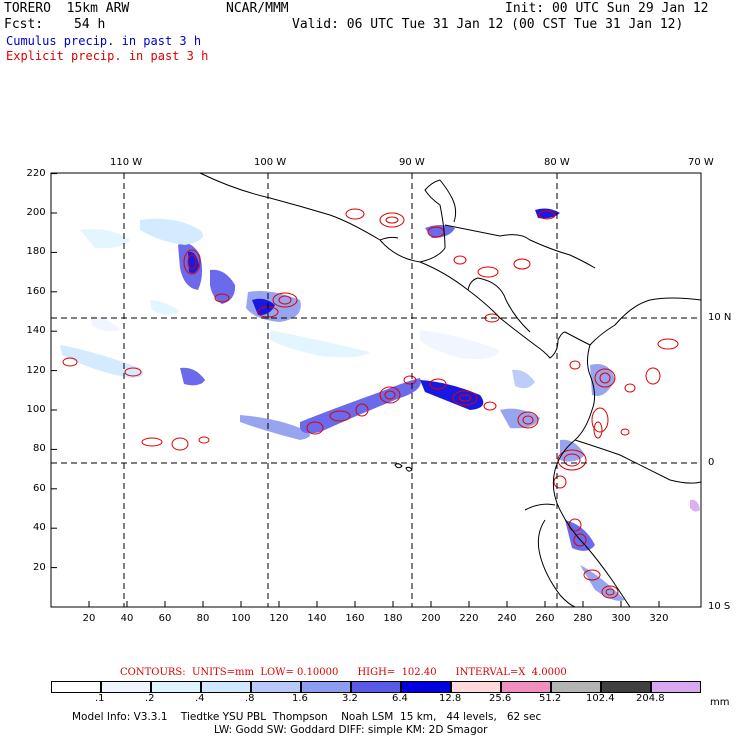  Describe the element at coordinates (39, 528) in the screenshot. I see `y-tick-label: 40` at that location.